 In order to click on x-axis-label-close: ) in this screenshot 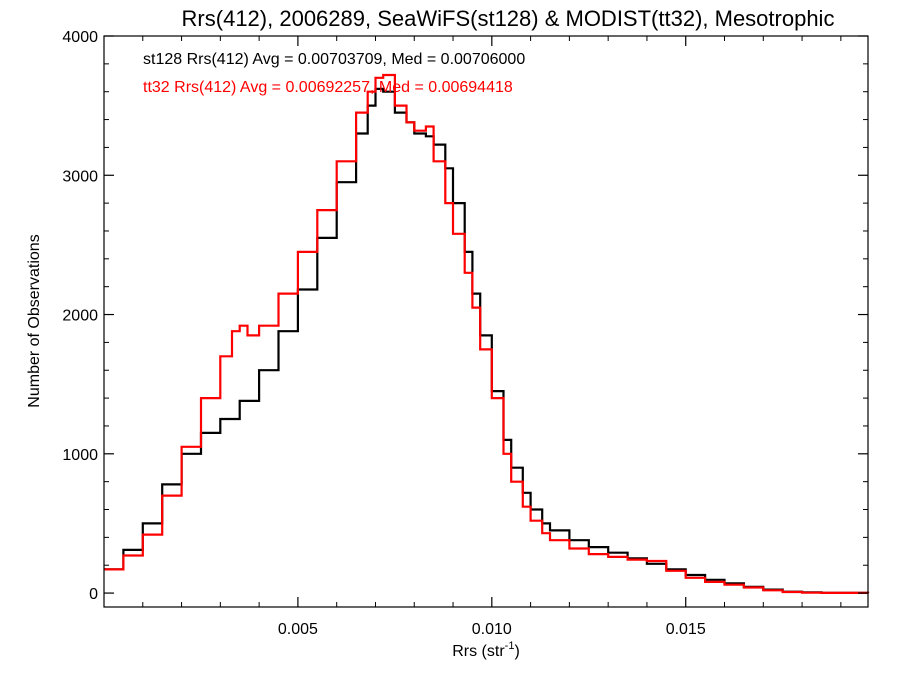, I will do `click(516, 651)`.